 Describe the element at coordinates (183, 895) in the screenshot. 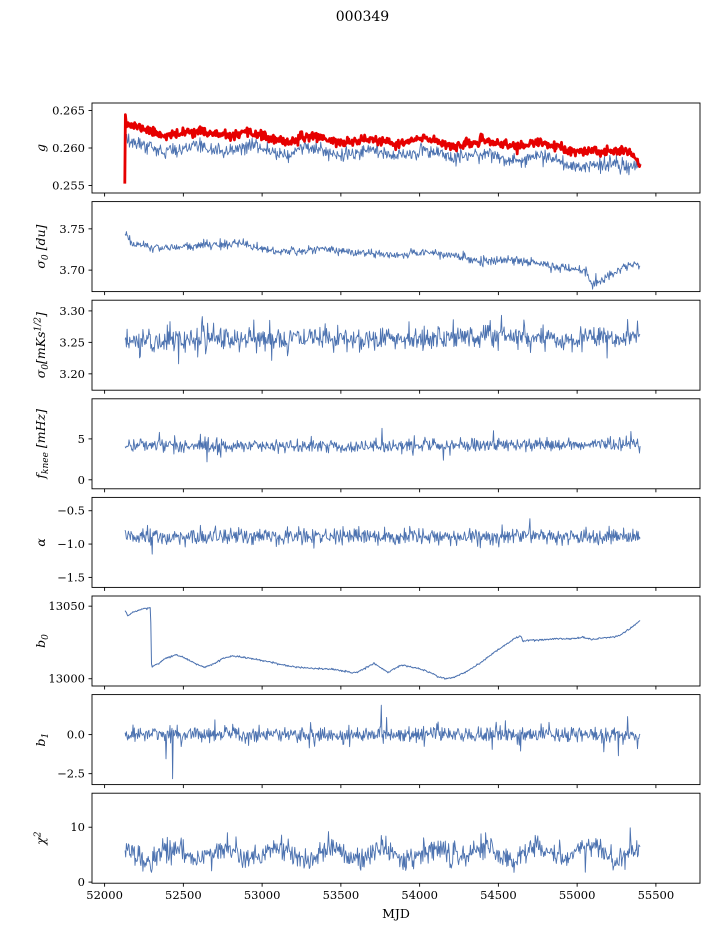

I see `x-tick-label: 52500` at that location.